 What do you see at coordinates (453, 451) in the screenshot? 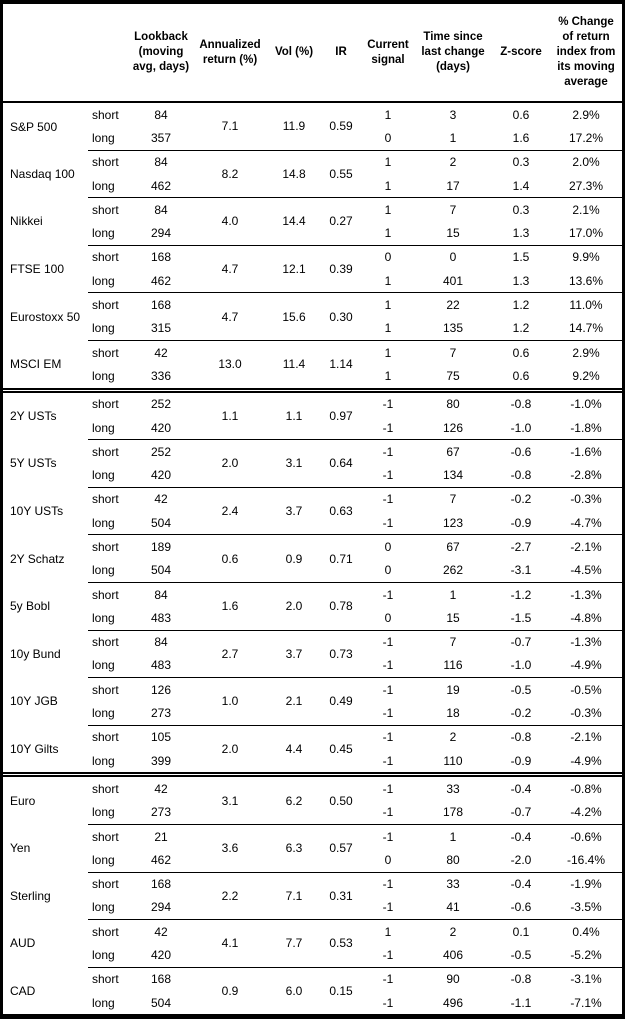
I see `time-since-value: 67` at bounding box center [453, 451].